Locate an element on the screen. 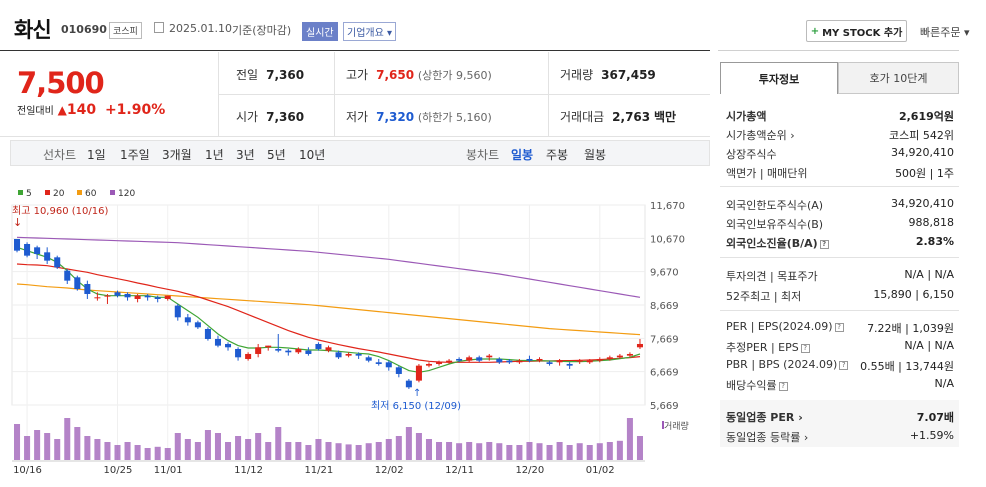 The image size is (986, 487). ma60-line is located at coordinates (328, 309).